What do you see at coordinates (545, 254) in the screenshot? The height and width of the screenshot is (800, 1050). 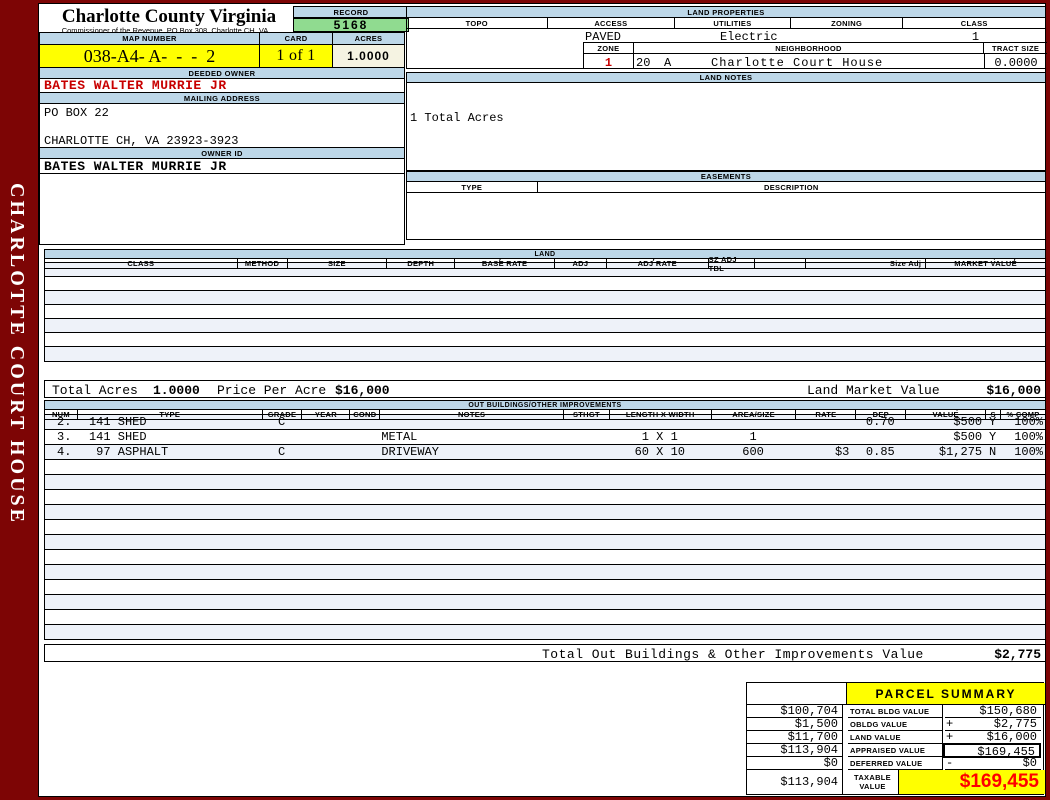 I see `land-table-title: LAND` at bounding box center [545, 254].